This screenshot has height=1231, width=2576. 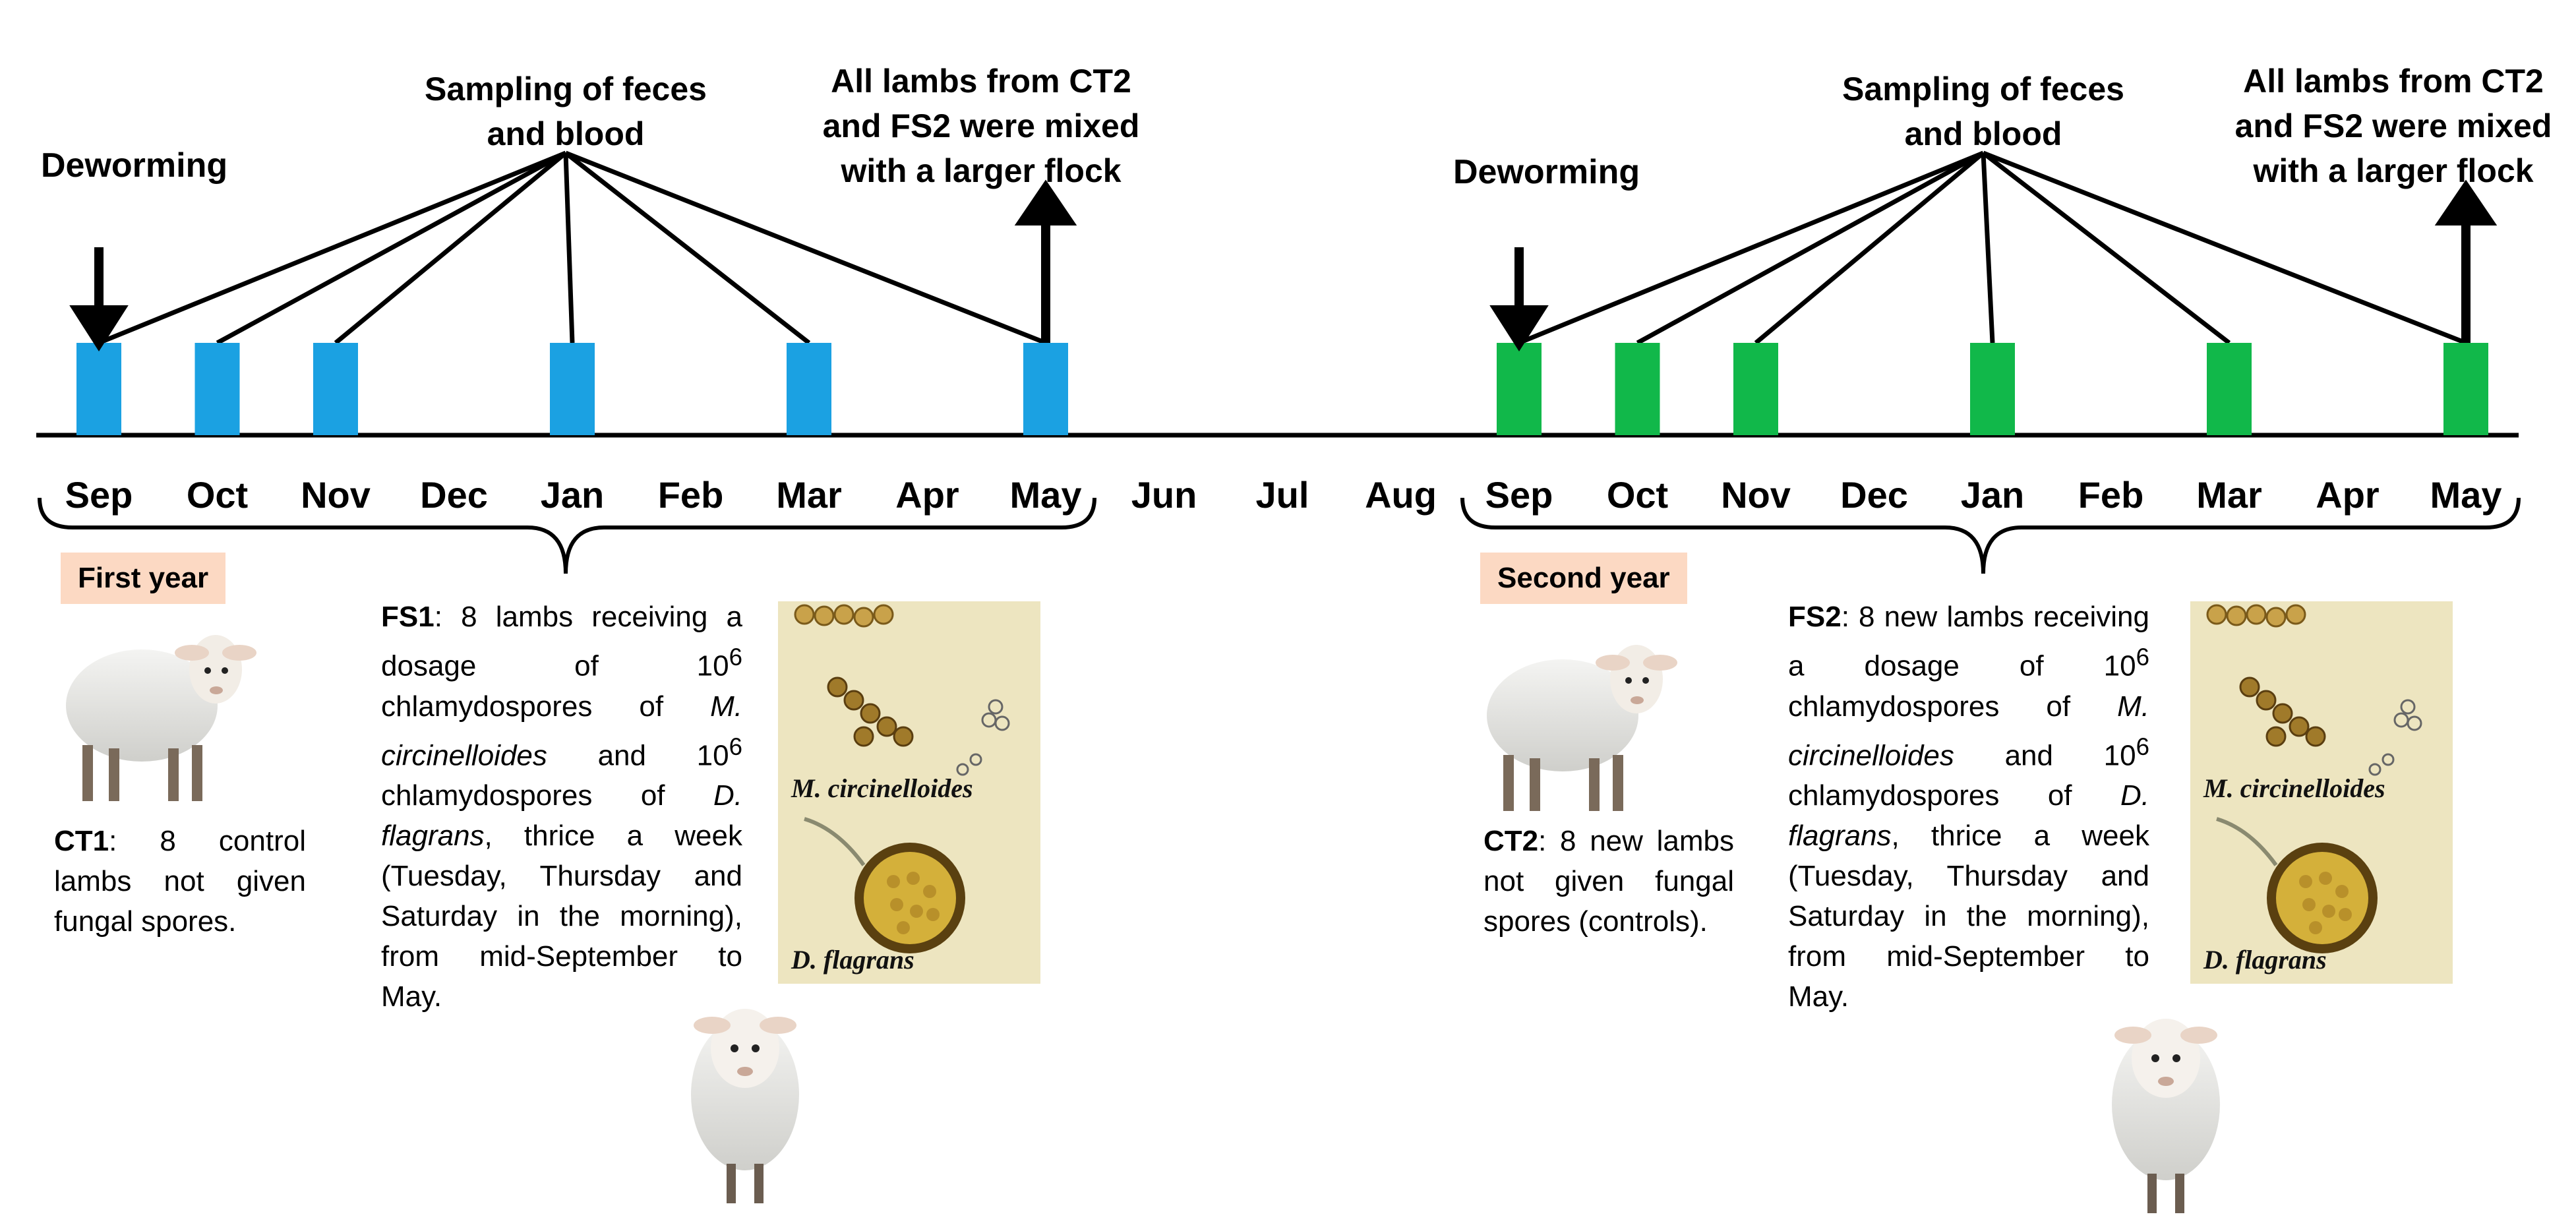 What do you see at coordinates (2392, 170) in the screenshot?
I see `mixed-label-2-line3: with a larger flock` at bounding box center [2392, 170].